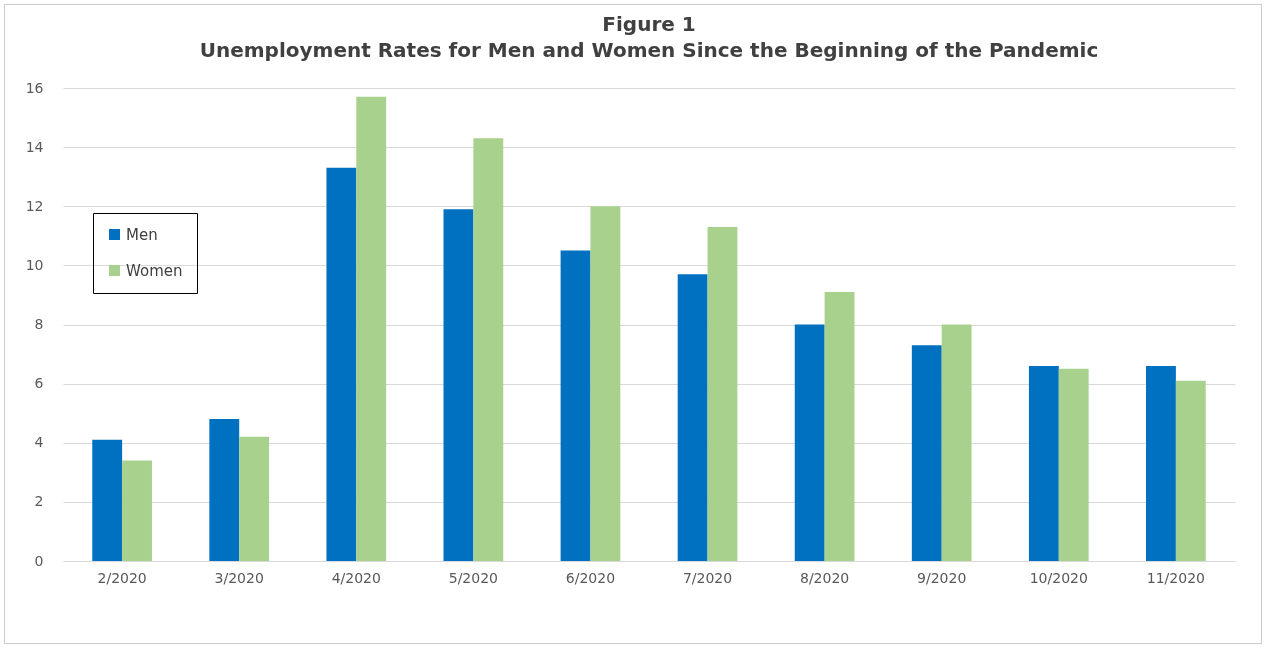 This screenshot has width=1270, height=651. What do you see at coordinates (39, 501) in the screenshot?
I see `y-tick-label: 2` at bounding box center [39, 501].